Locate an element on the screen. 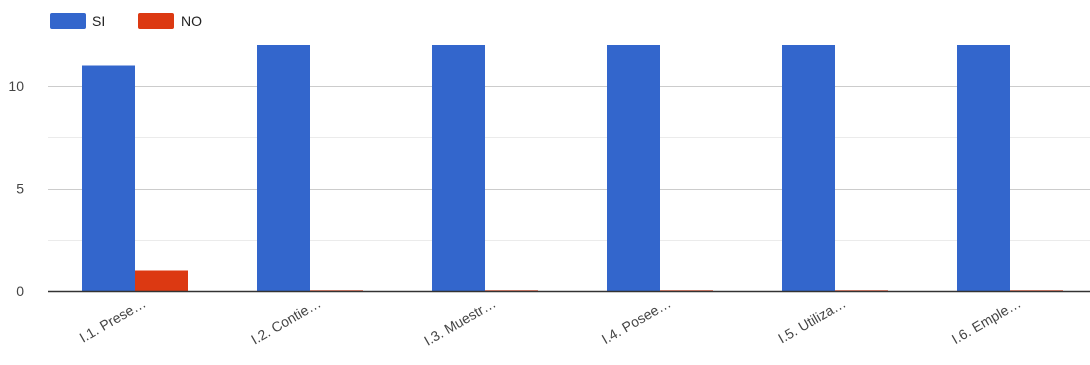 The image size is (1090, 365). bar-no is located at coordinates (161, 281).